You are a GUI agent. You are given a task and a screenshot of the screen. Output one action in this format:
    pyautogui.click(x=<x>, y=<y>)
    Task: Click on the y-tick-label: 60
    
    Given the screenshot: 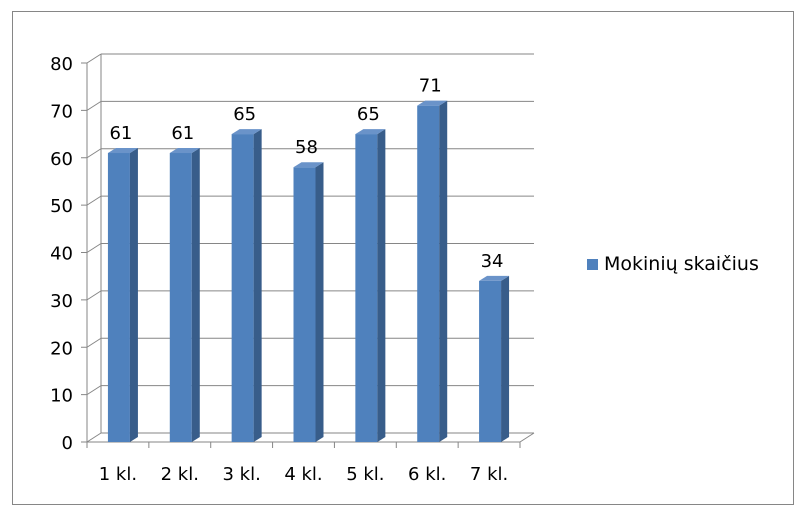 What is the action you would take?
    pyautogui.click(x=61, y=159)
    